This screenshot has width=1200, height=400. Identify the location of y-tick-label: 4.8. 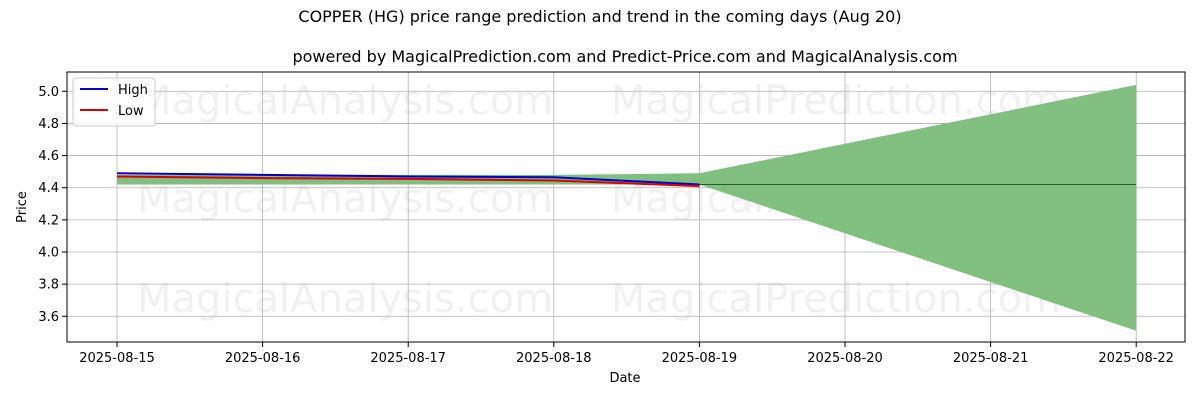
(48, 124).